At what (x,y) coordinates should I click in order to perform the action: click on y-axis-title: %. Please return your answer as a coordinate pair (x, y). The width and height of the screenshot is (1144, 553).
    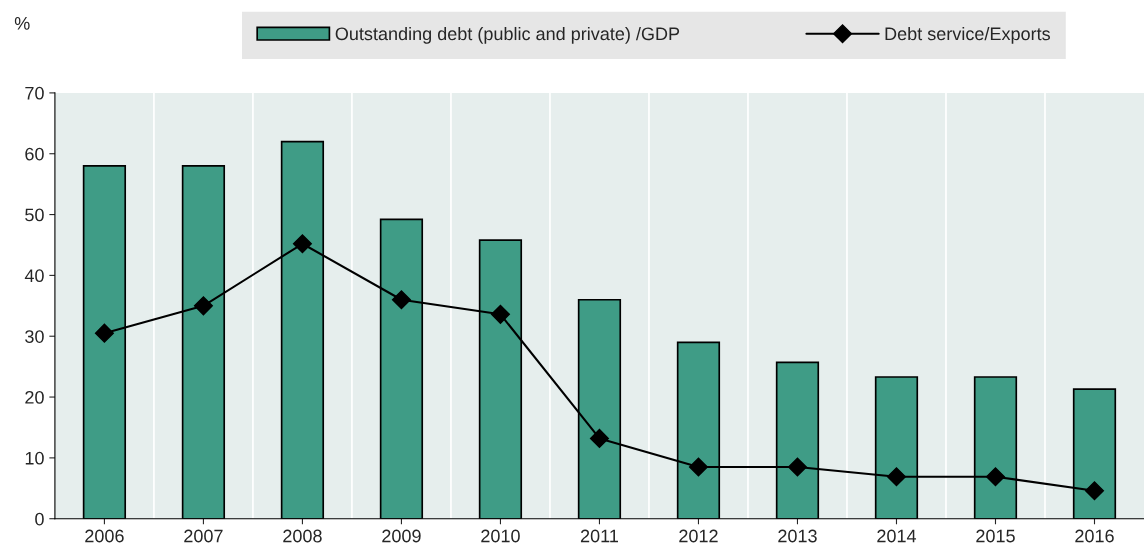
    Looking at the image, I should click on (22, 23).